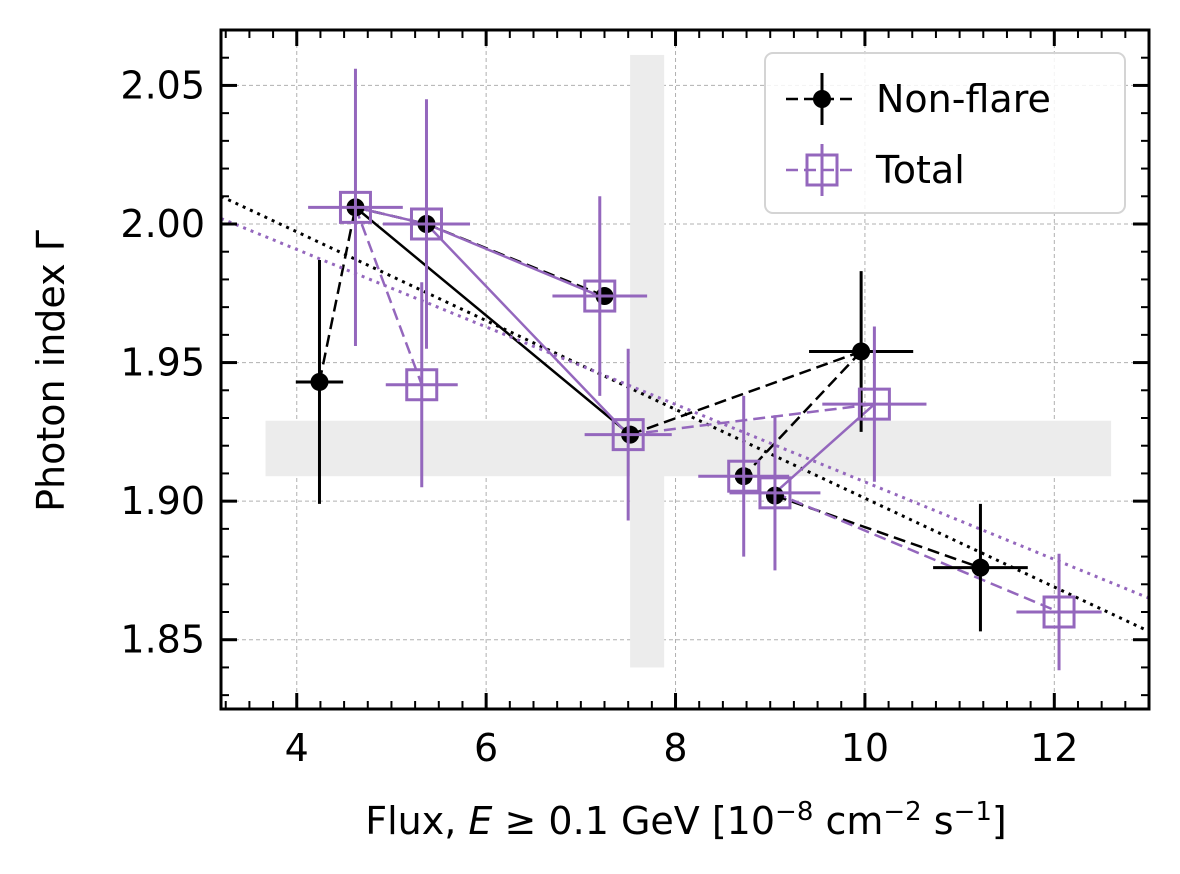 The image size is (1180, 874). Describe the element at coordinates (688, 448) in the screenshot. I see `horizontal-band` at that location.